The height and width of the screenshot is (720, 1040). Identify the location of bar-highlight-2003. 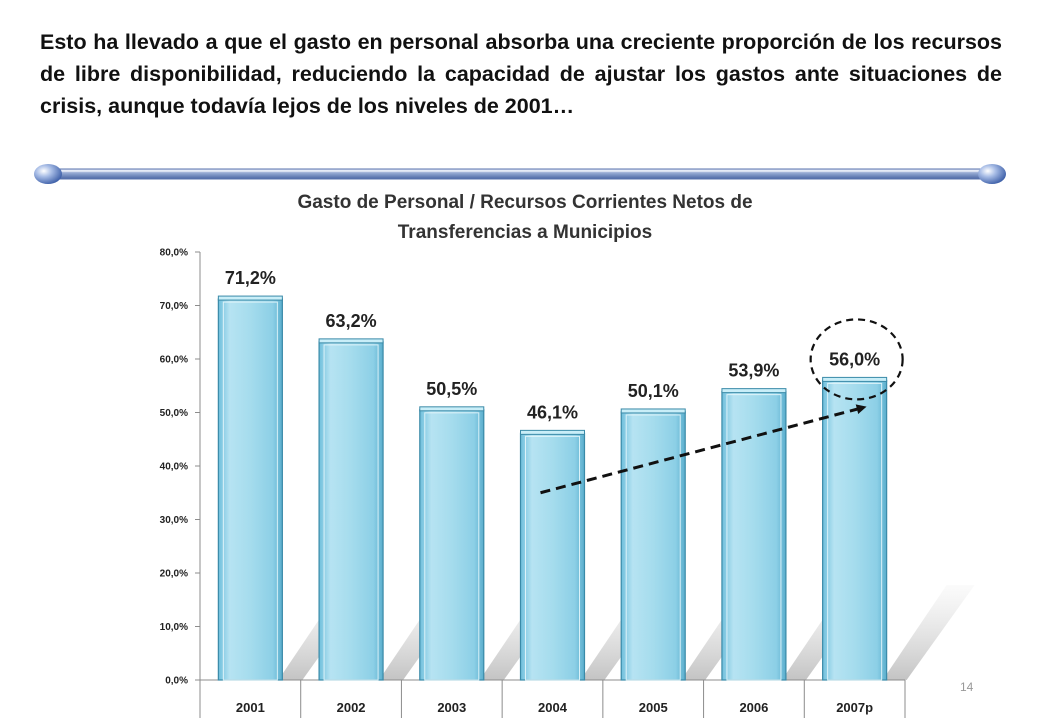
(452, 546).